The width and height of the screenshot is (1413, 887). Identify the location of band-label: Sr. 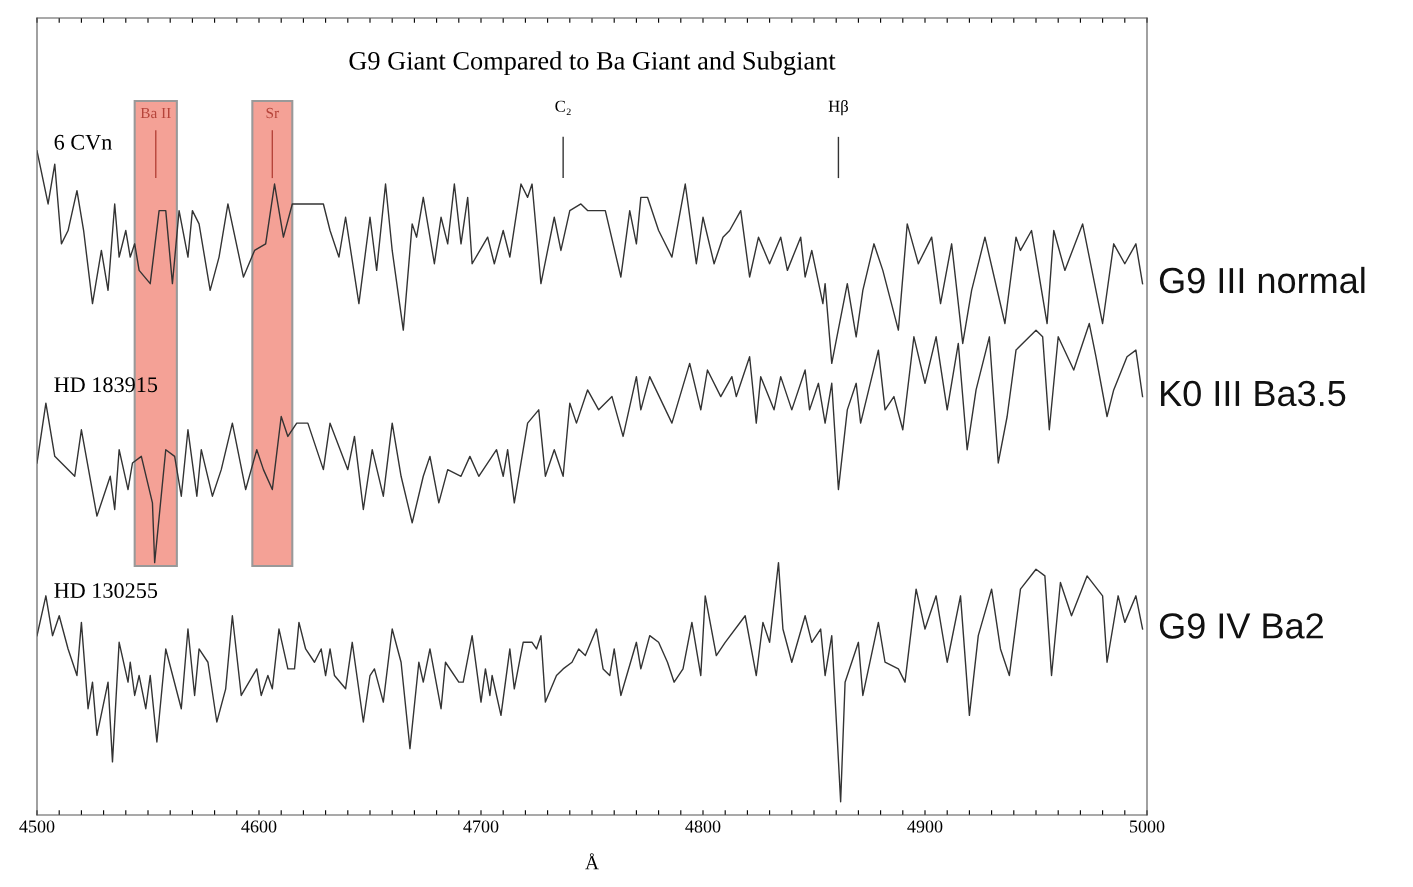
(272, 113).